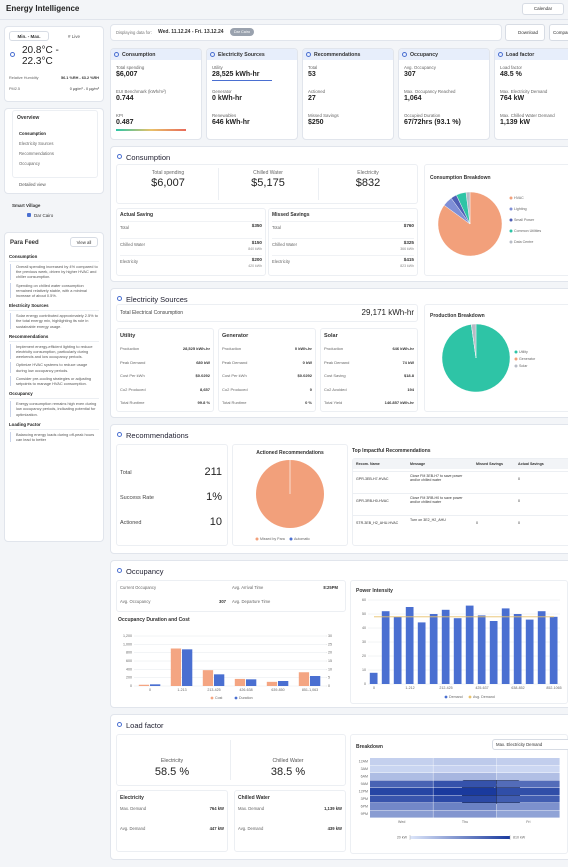 The image size is (568, 867). I want to click on badge, so click(242, 32).